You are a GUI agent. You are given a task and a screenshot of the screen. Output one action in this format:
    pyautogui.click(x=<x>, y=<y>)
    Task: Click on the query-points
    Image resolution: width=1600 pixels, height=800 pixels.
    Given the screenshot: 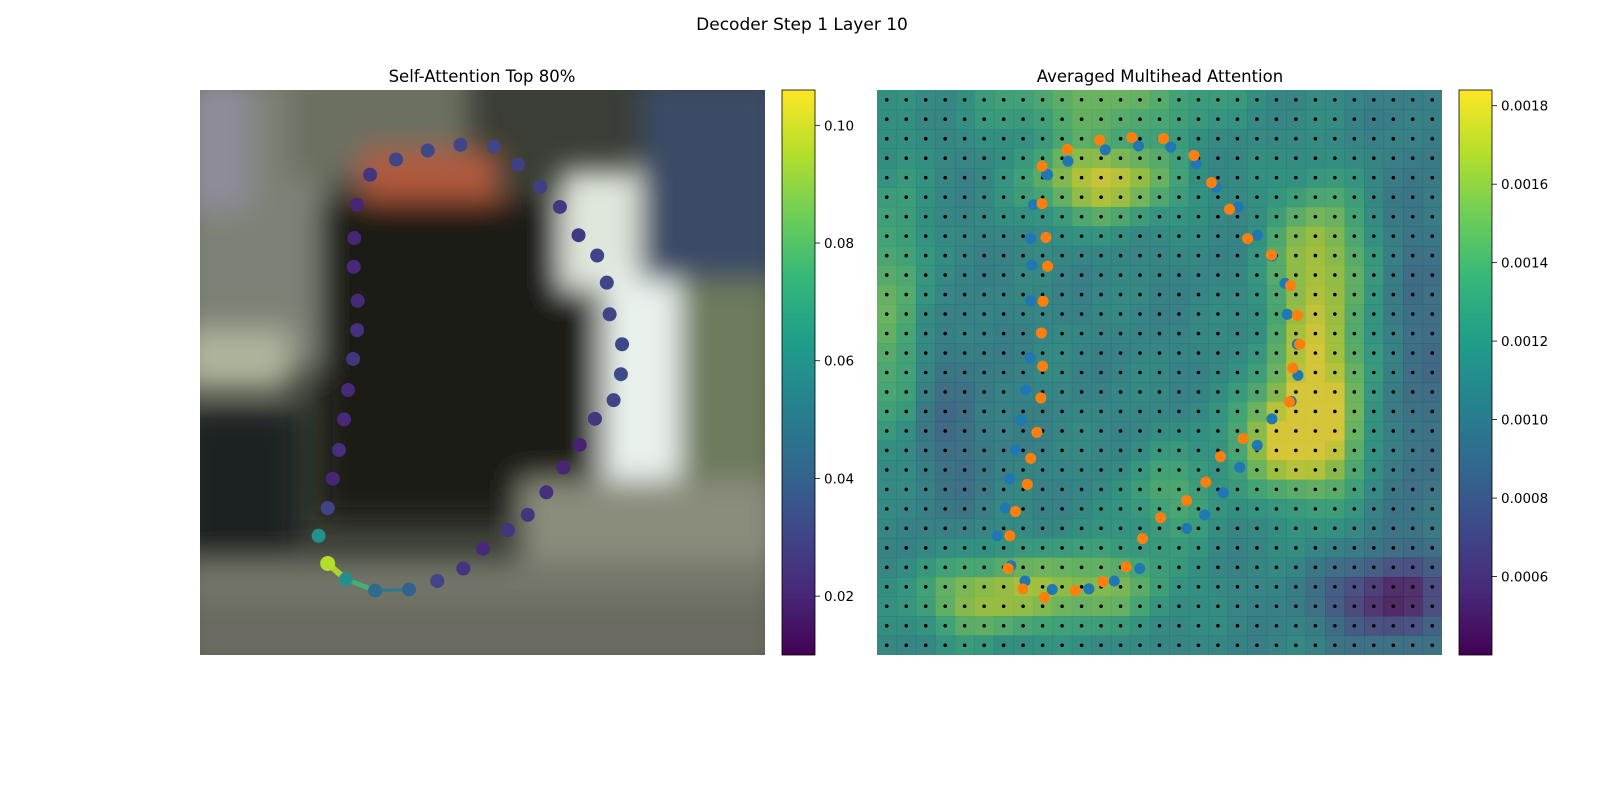 What is the action you would take?
    pyautogui.click(x=470, y=367)
    